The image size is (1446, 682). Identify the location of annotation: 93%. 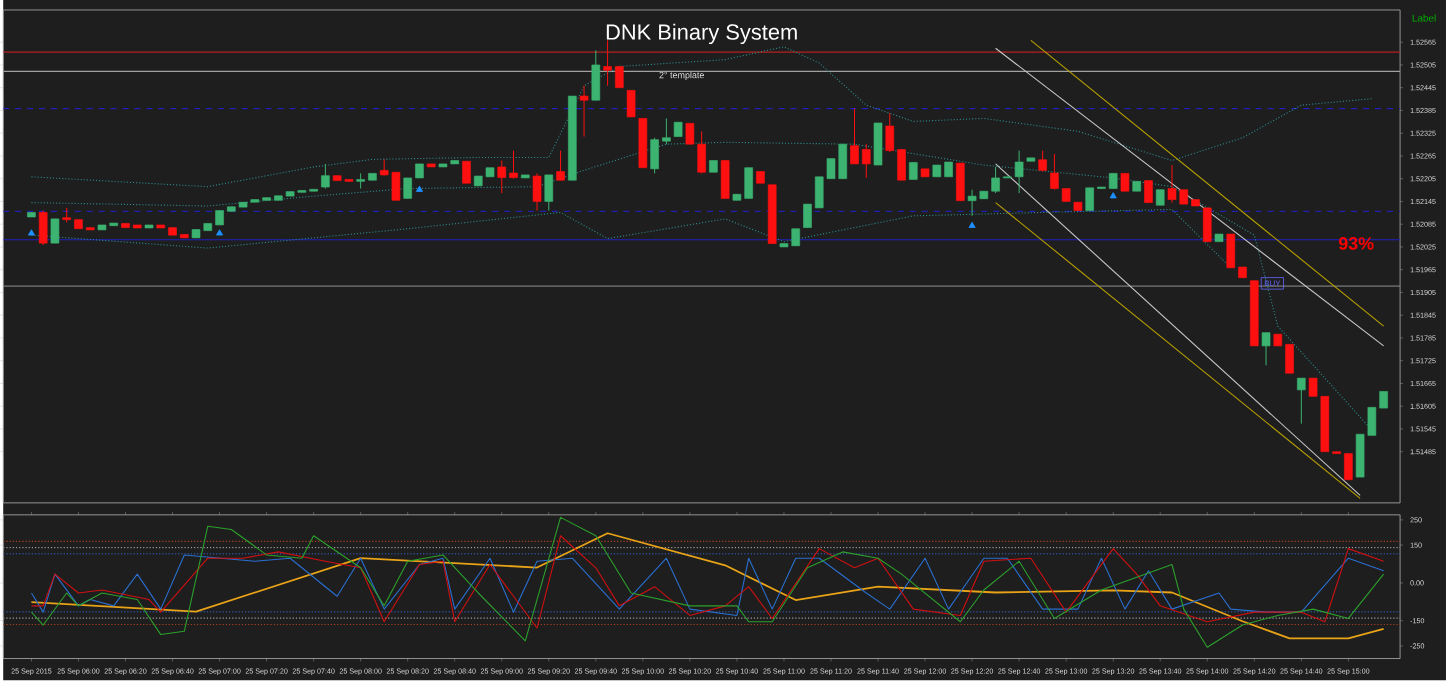
(1356, 243).